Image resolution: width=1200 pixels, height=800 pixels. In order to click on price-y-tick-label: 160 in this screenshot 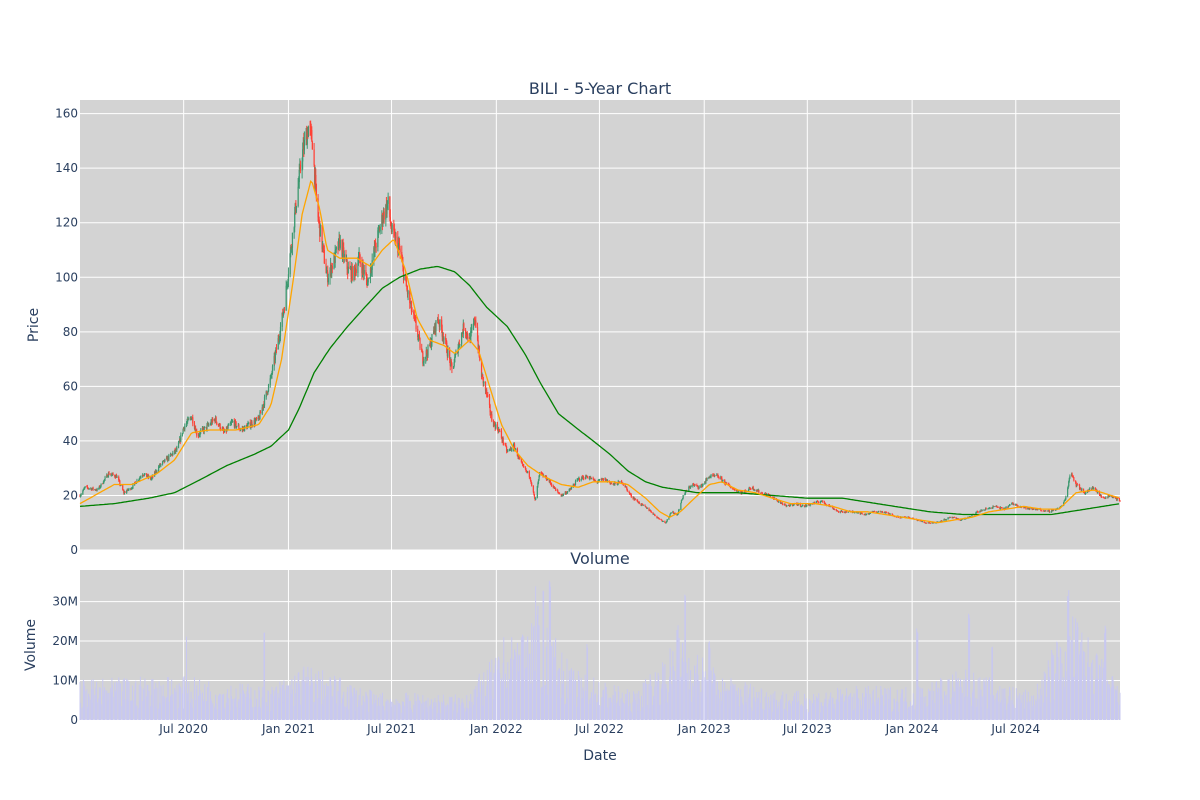, I will do `click(66, 114)`.